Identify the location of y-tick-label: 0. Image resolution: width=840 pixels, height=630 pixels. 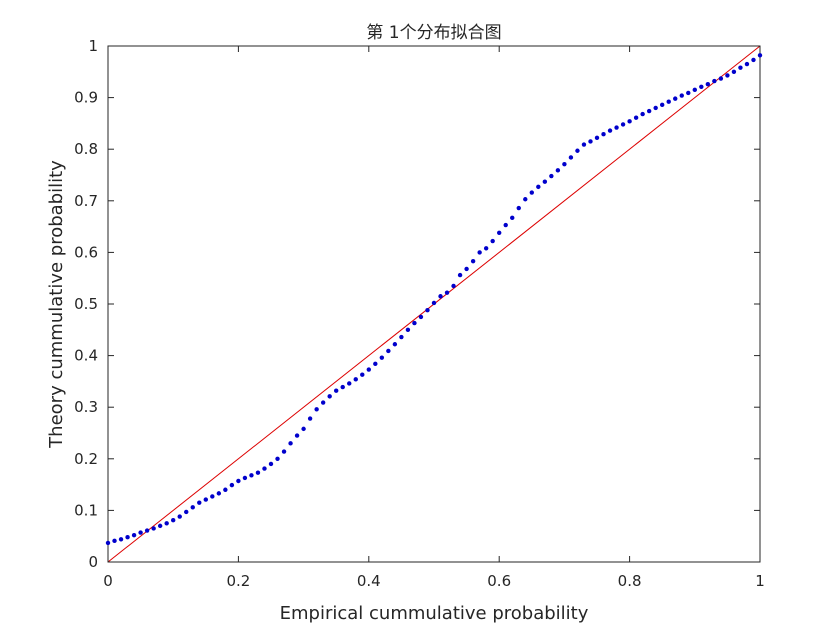
(93, 562).